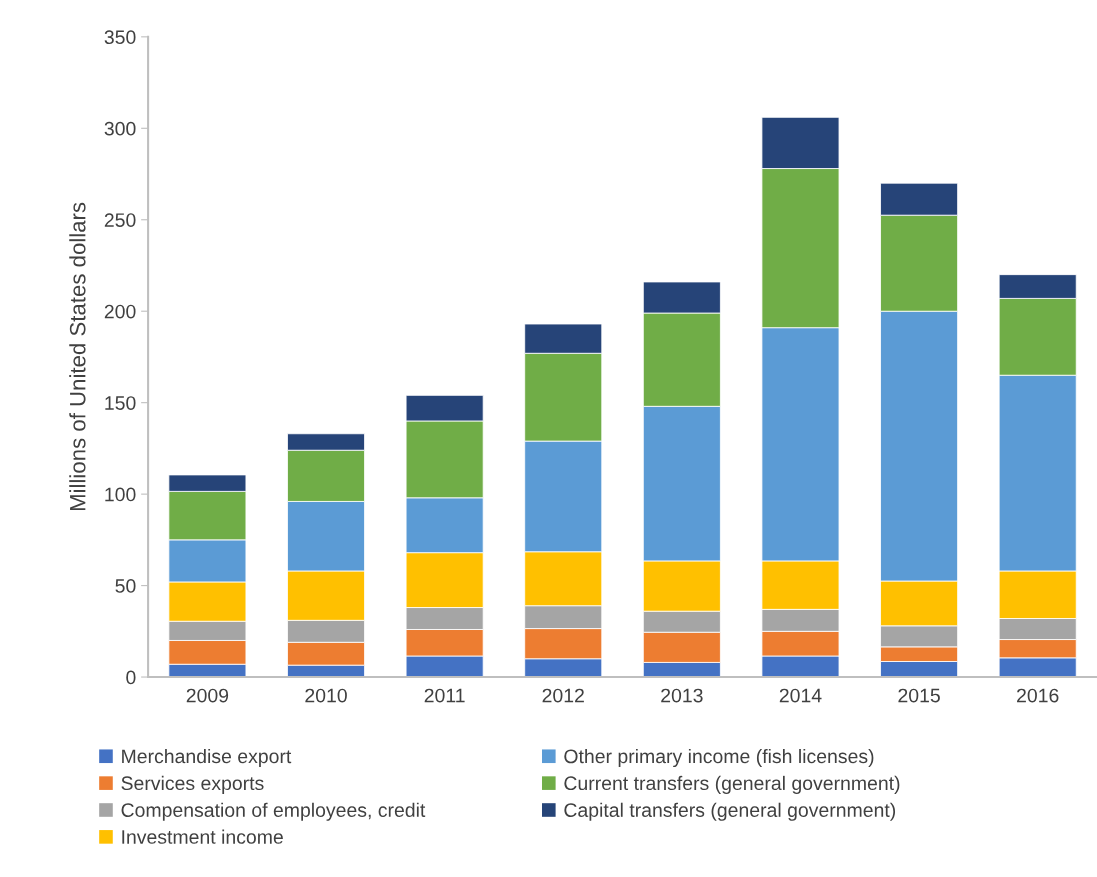  What do you see at coordinates (120, 403) in the screenshot?
I see `y-tick-label: 150` at bounding box center [120, 403].